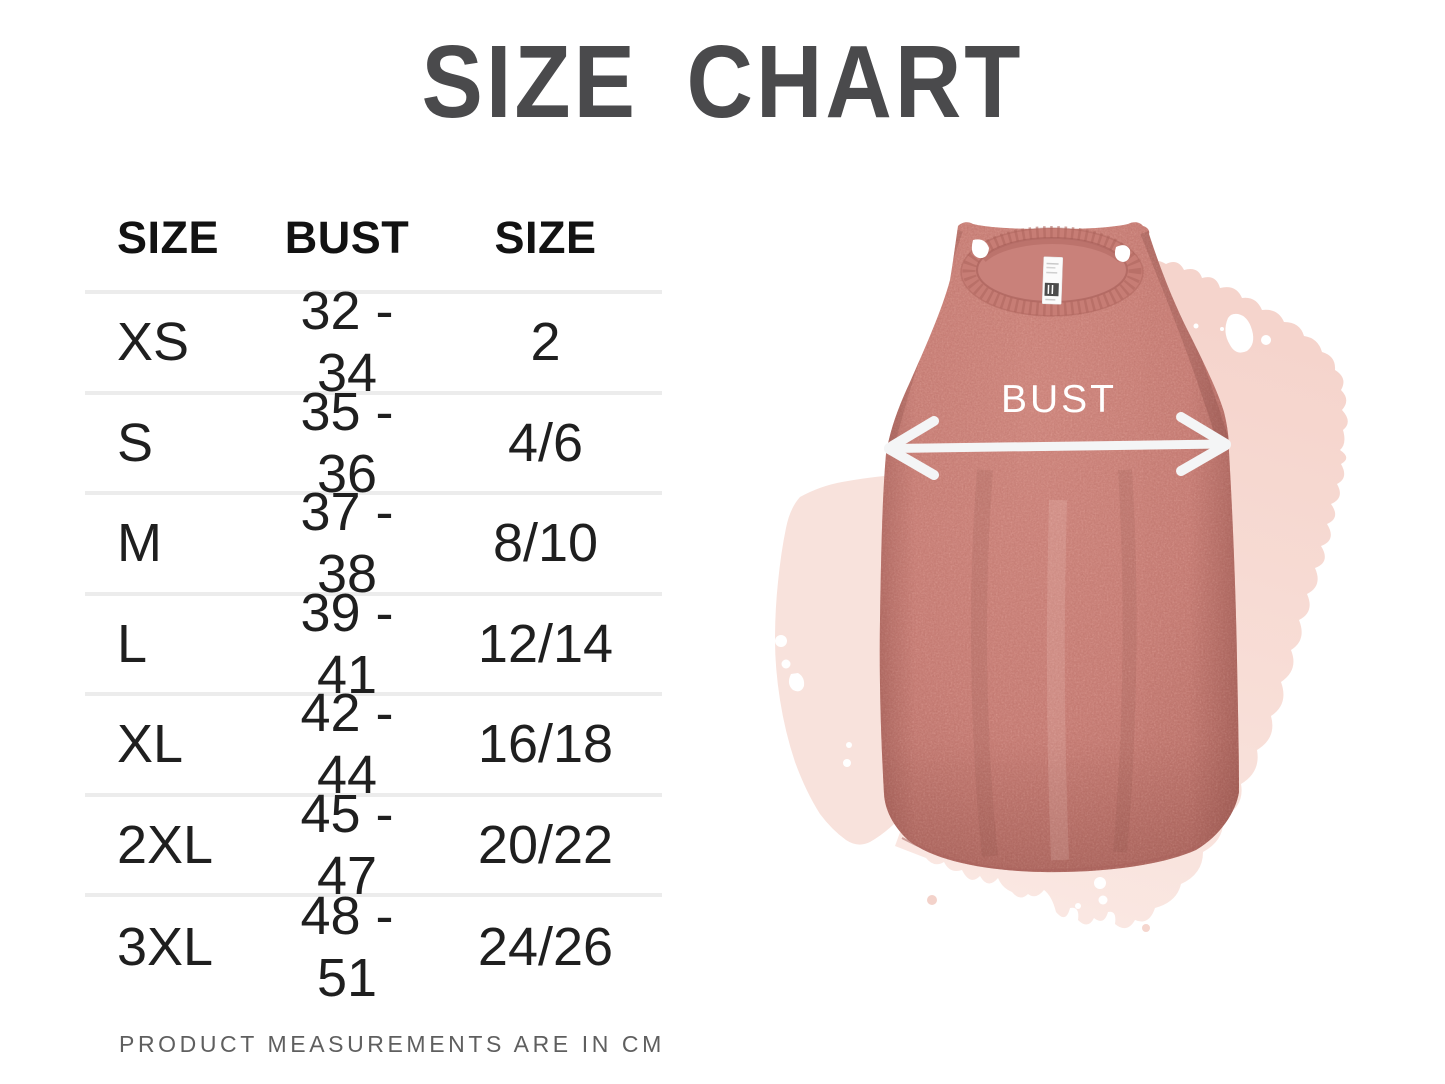  Describe the element at coordinates (545, 442) in the screenshot. I see `us-size-cell: 4/6` at that location.